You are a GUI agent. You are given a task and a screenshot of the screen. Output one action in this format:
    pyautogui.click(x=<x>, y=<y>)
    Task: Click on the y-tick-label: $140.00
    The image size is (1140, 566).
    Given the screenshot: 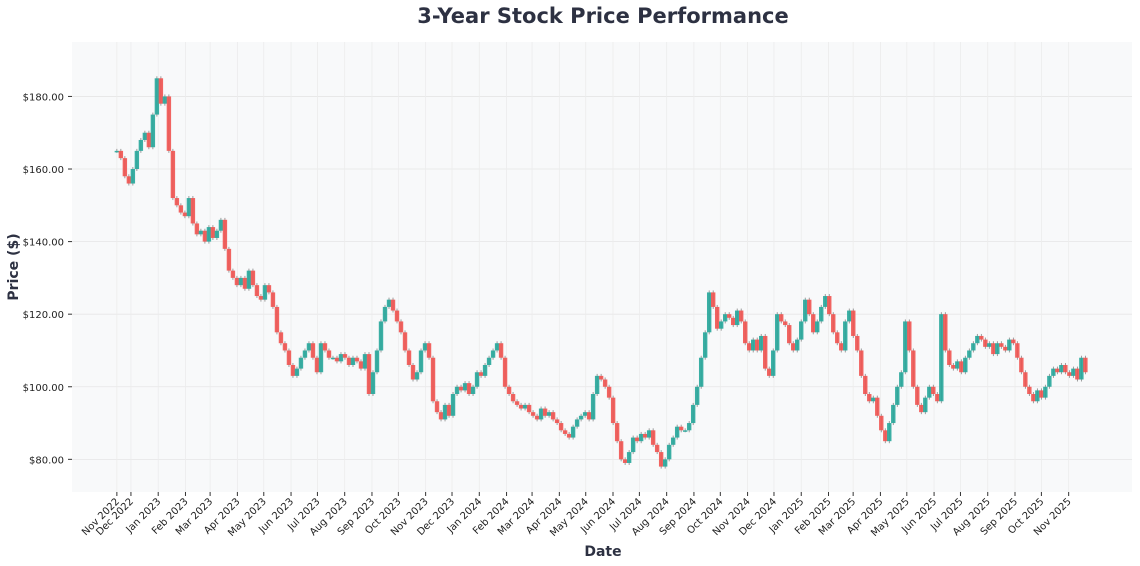 What is the action you would take?
    pyautogui.click(x=43, y=243)
    